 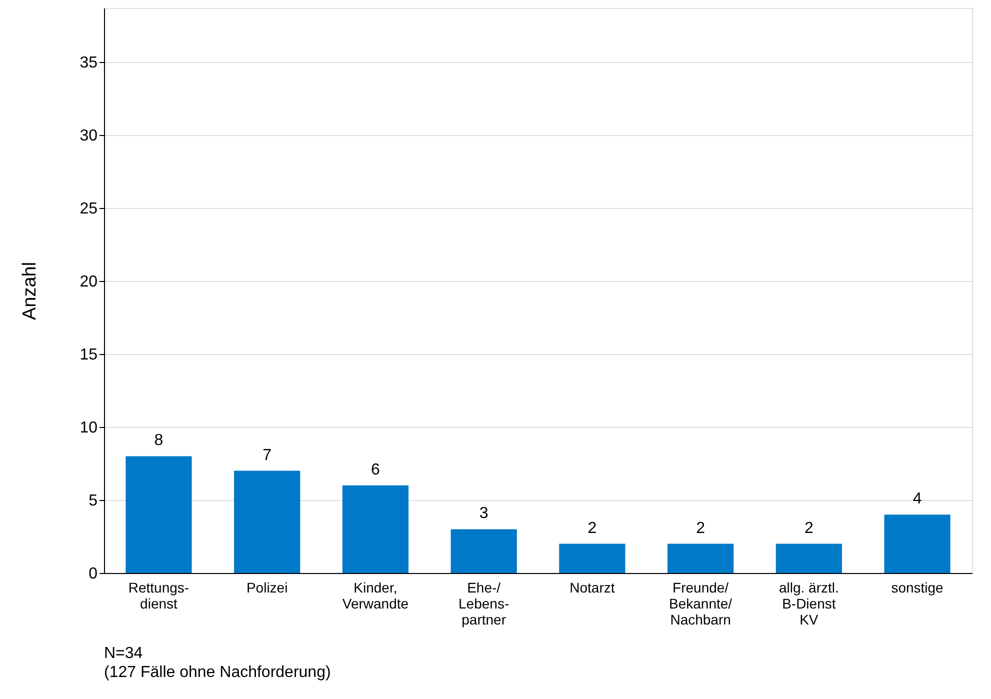 What do you see at coordinates (93, 574) in the screenshot?
I see `y-tick-label: 0` at bounding box center [93, 574].